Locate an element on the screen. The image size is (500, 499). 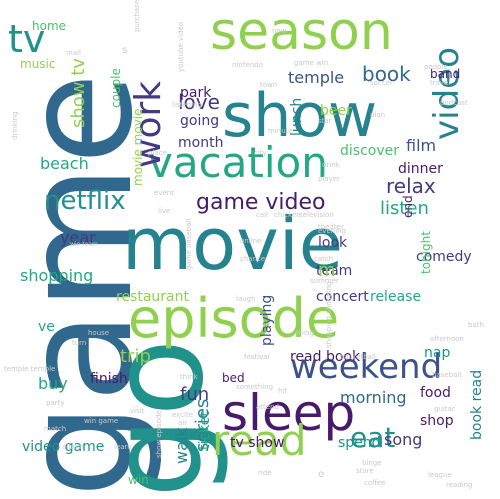
word-star: star is located at coordinates (325, 121).